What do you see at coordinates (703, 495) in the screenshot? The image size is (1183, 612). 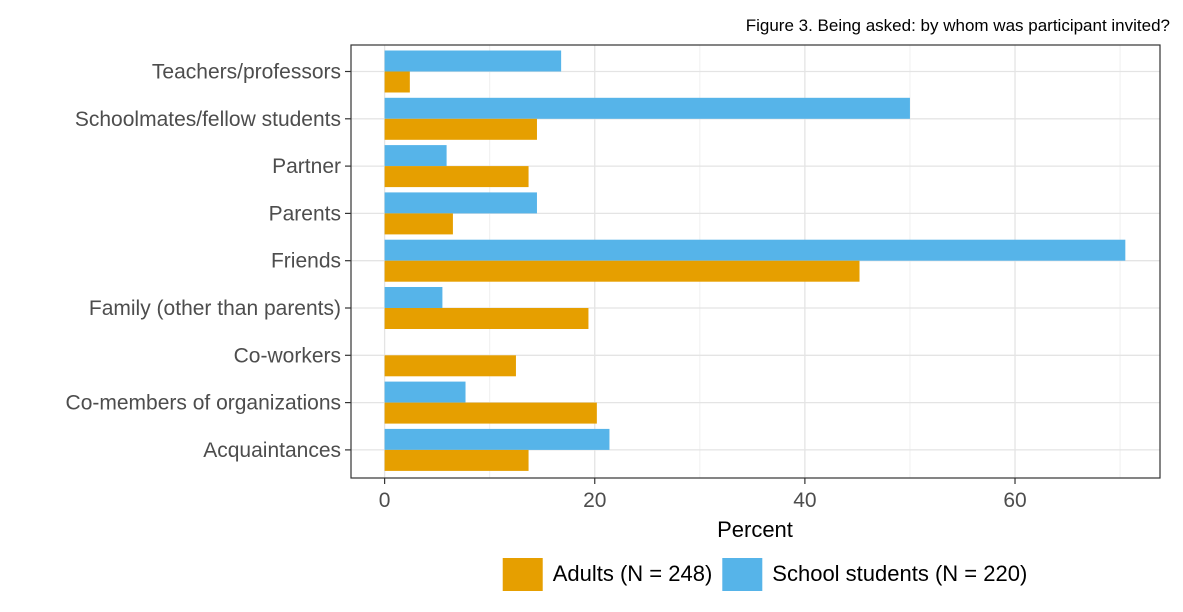 I see `x-axis: 0 20 40 60` at bounding box center [703, 495].